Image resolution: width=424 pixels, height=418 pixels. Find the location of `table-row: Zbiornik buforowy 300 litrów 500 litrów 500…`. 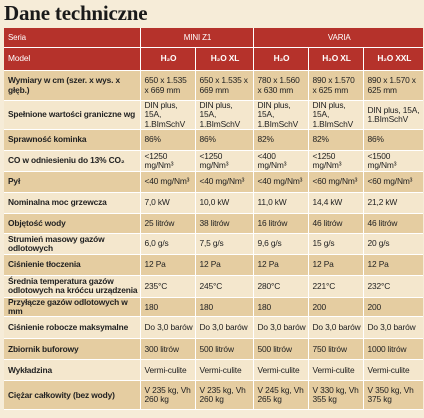

table-row: Zbiornik buforowy 300 litrów 500 litrów 500… is located at coordinates (214, 349).